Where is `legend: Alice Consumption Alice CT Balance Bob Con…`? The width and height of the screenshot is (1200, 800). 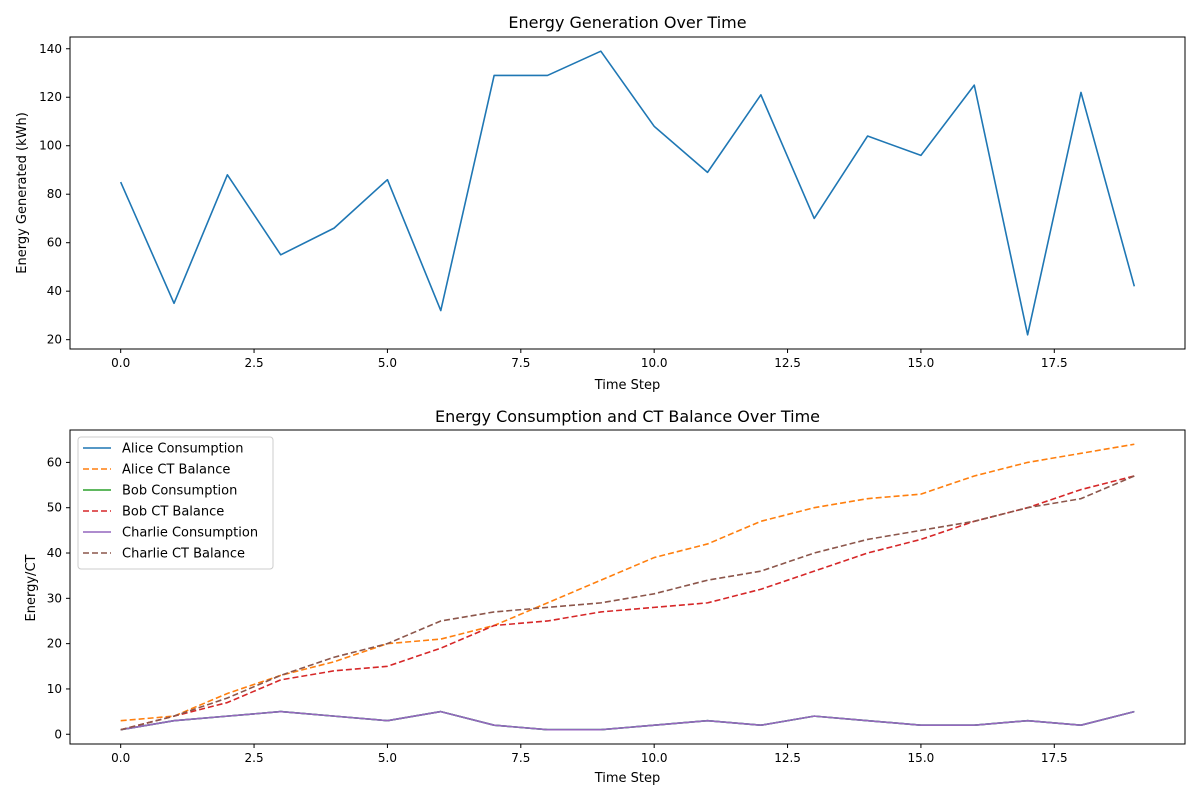 legend: Alice Consumption Alice CT Balance Bob Con… is located at coordinates (175, 503).